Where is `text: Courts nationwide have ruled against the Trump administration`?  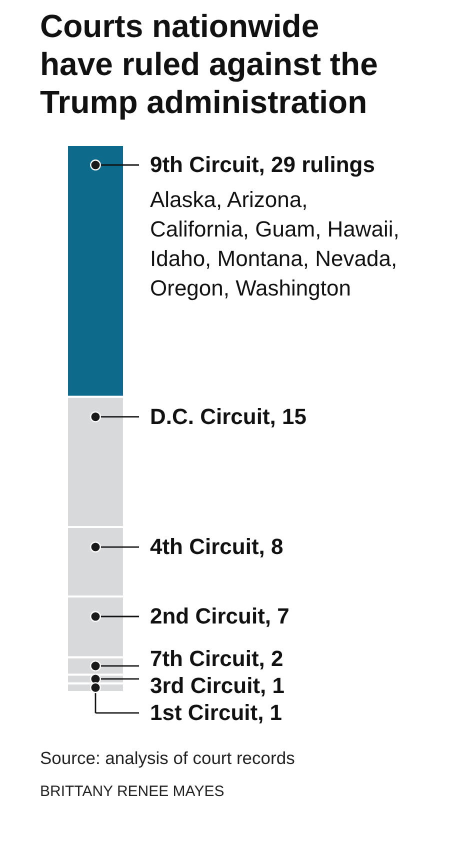
text: Courts nationwide have ruled against the Trump administration is located at coordinates (209, 64).